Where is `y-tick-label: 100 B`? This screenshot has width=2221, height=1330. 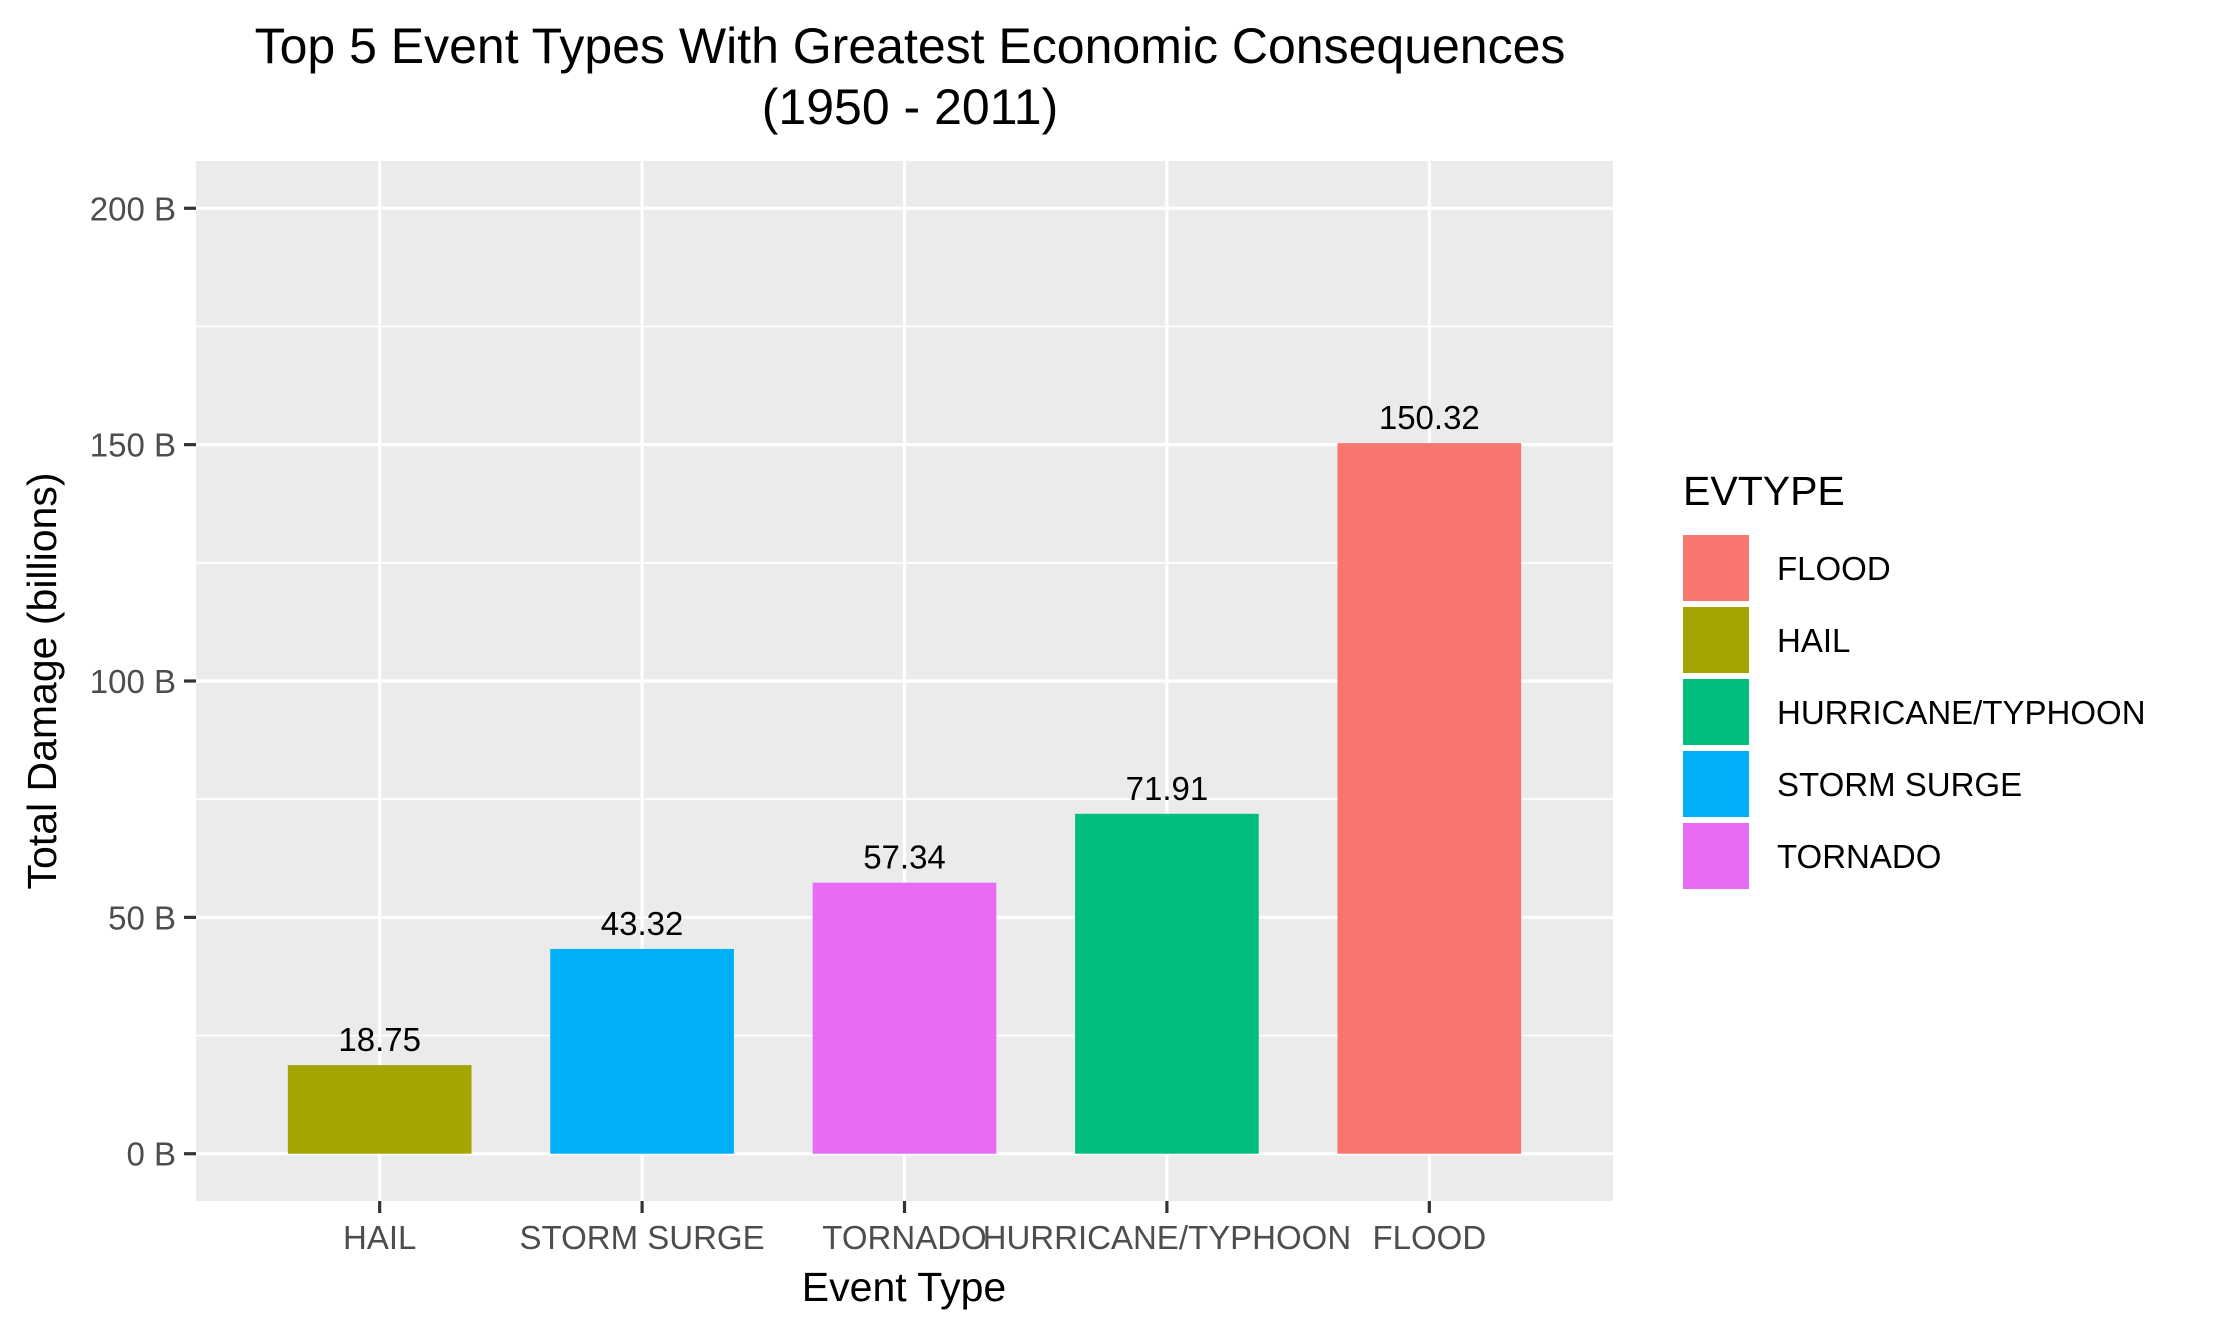 y-tick-label: 100 B is located at coordinates (133, 681).